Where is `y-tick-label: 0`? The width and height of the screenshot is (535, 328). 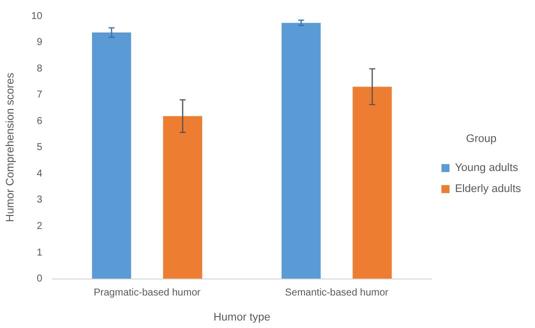 y-tick-label: 0 is located at coordinates (39, 279).